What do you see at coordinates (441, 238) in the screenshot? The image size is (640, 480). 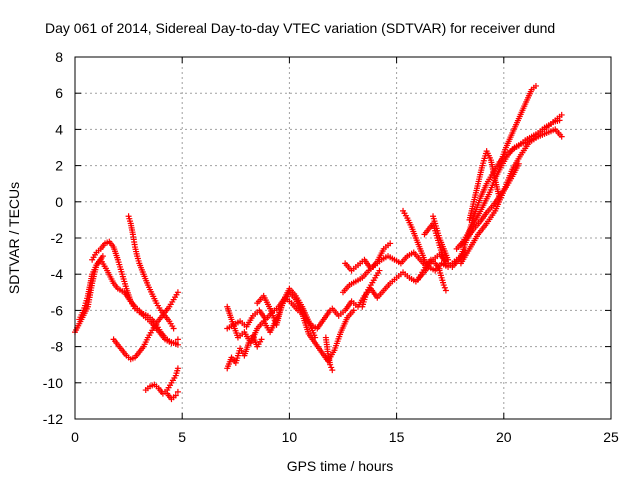 I see `series-s20` at bounding box center [441, 238].